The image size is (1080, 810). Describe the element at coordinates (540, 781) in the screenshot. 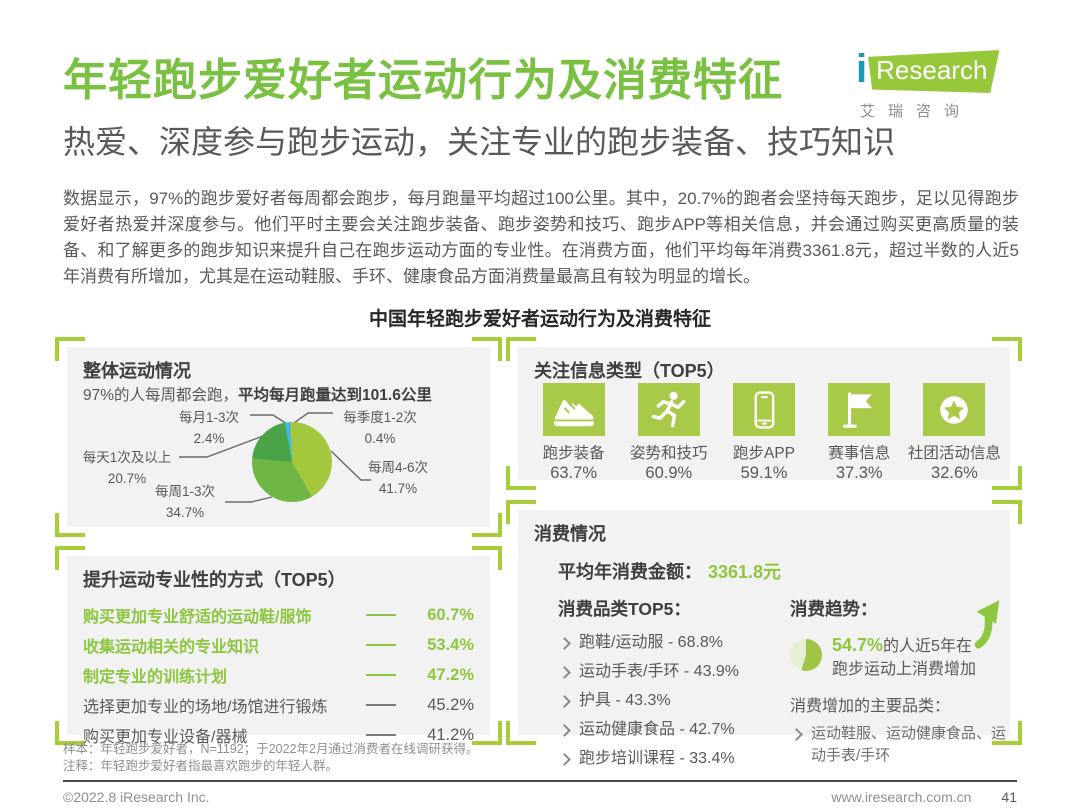

I see `footer-divider` at that location.